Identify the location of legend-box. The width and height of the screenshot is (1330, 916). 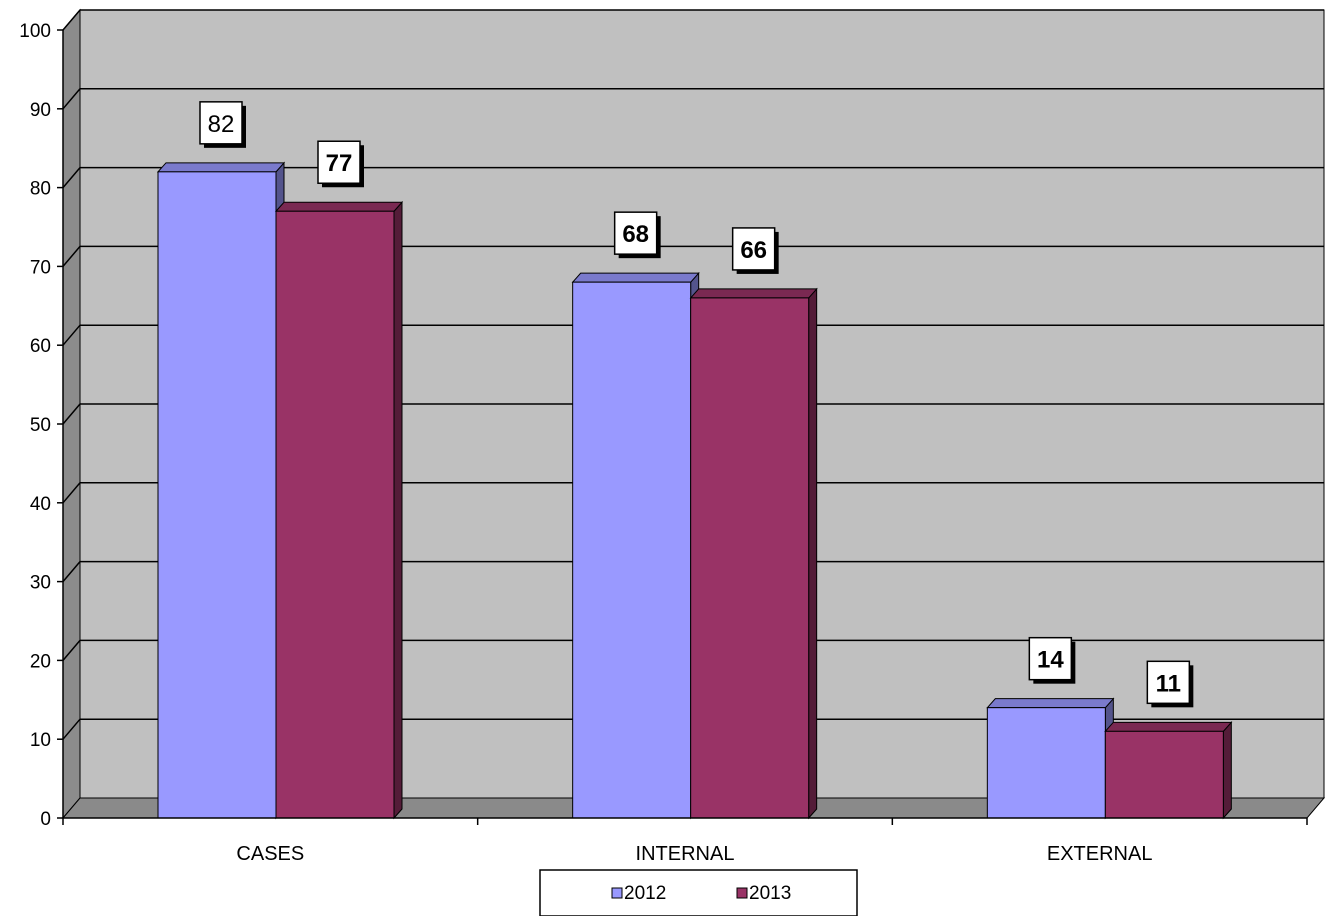
(698, 892).